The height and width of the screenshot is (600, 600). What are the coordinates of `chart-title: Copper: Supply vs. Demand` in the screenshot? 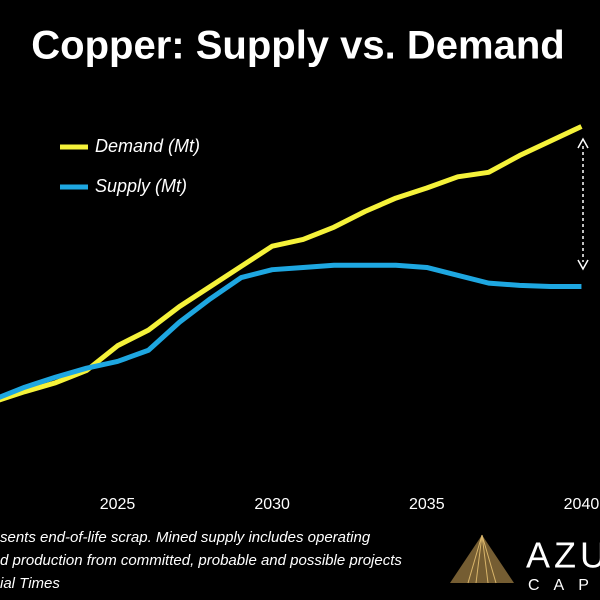 It's located at (297, 46).